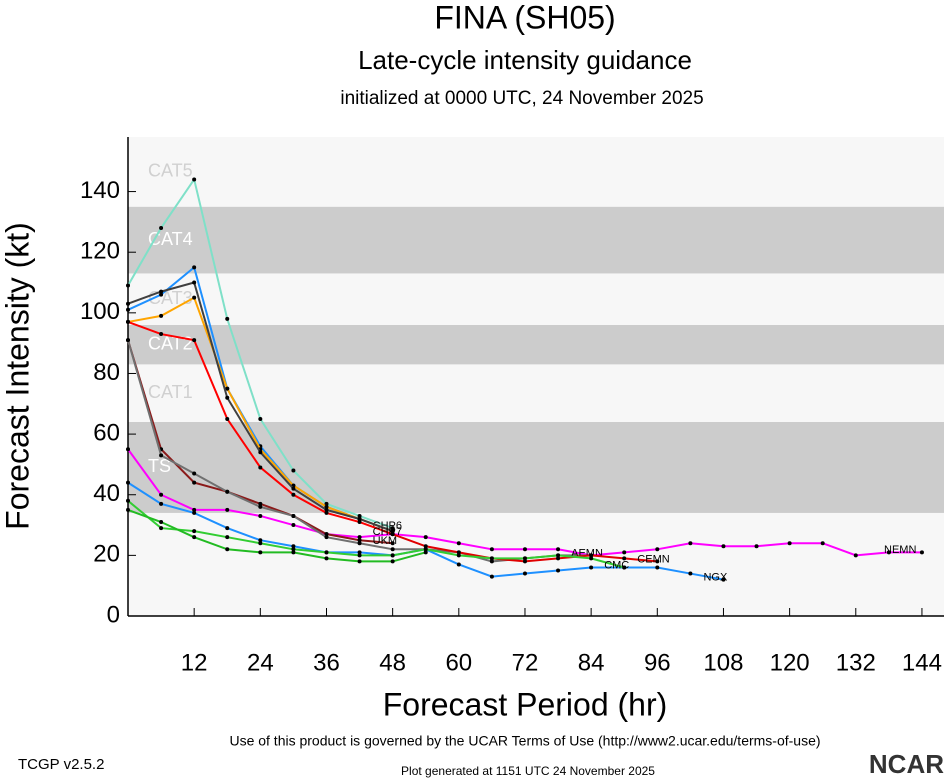 The height and width of the screenshot is (780, 946). I want to click on y-tick-label: 40, so click(106, 493).